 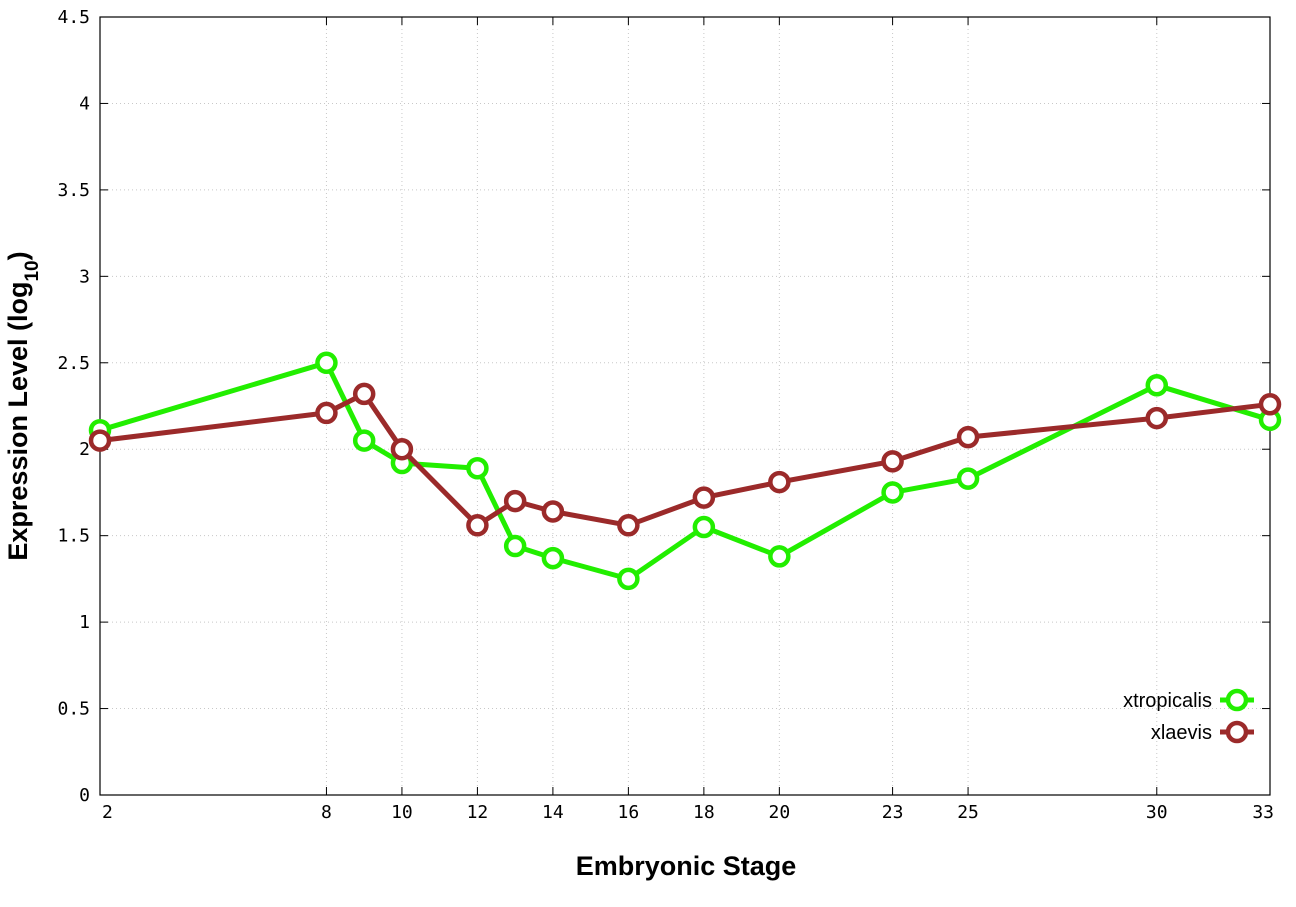 What do you see at coordinates (84, 449) in the screenshot?
I see `y-tick-label: 2` at bounding box center [84, 449].